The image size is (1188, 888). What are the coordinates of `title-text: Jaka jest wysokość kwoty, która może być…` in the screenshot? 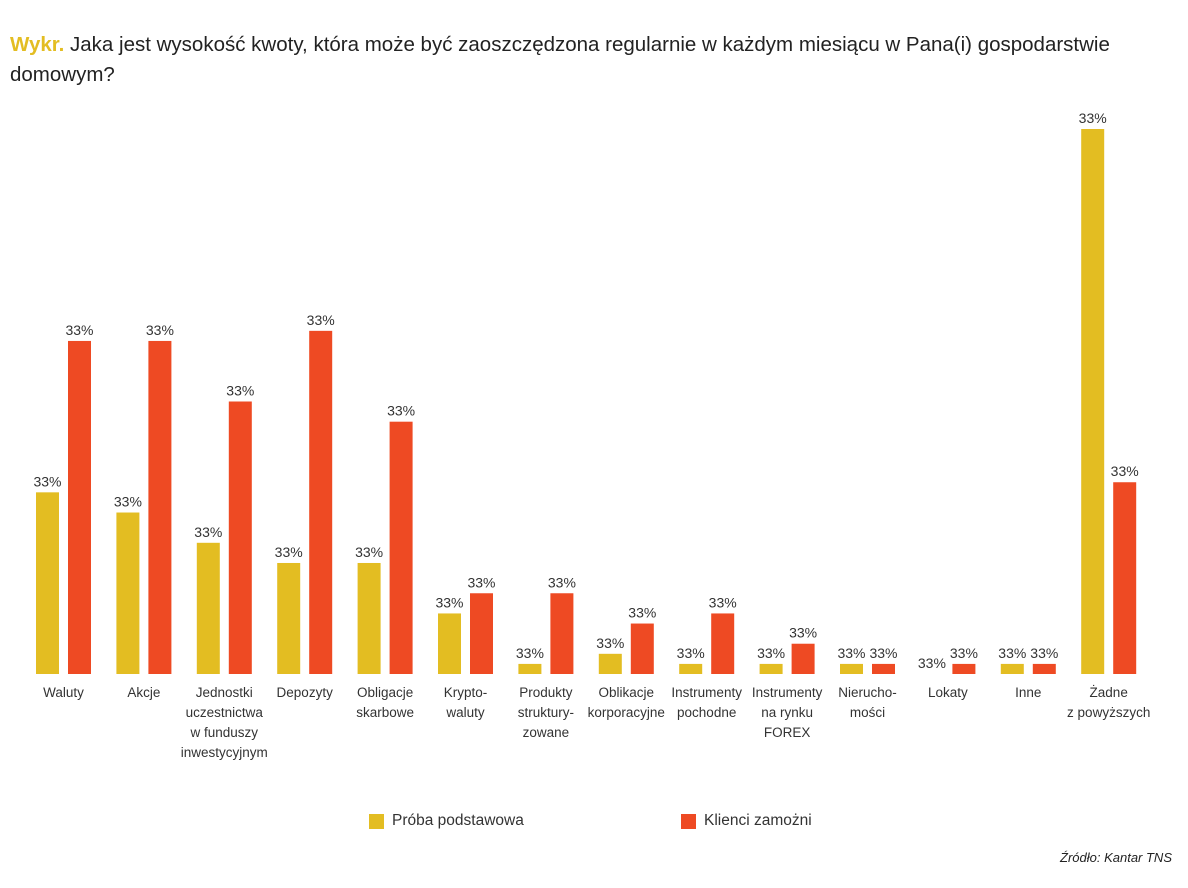 It's located at (560, 59).